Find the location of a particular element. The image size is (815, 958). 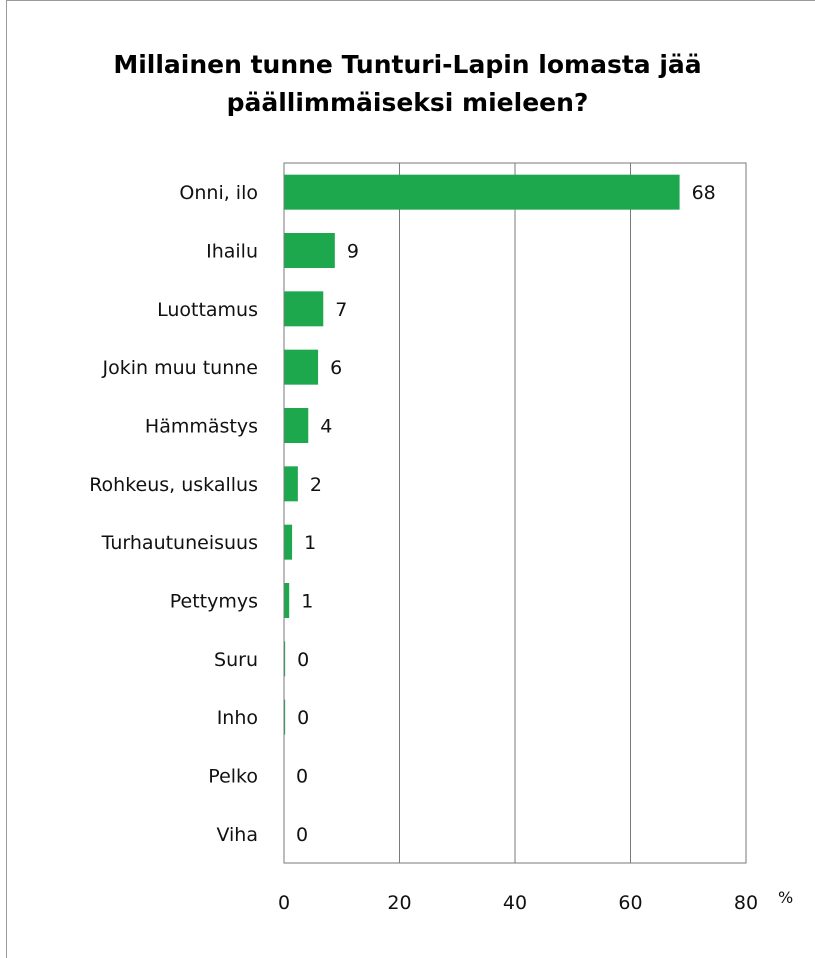

category-label: Onni, ilo is located at coordinates (218, 193).